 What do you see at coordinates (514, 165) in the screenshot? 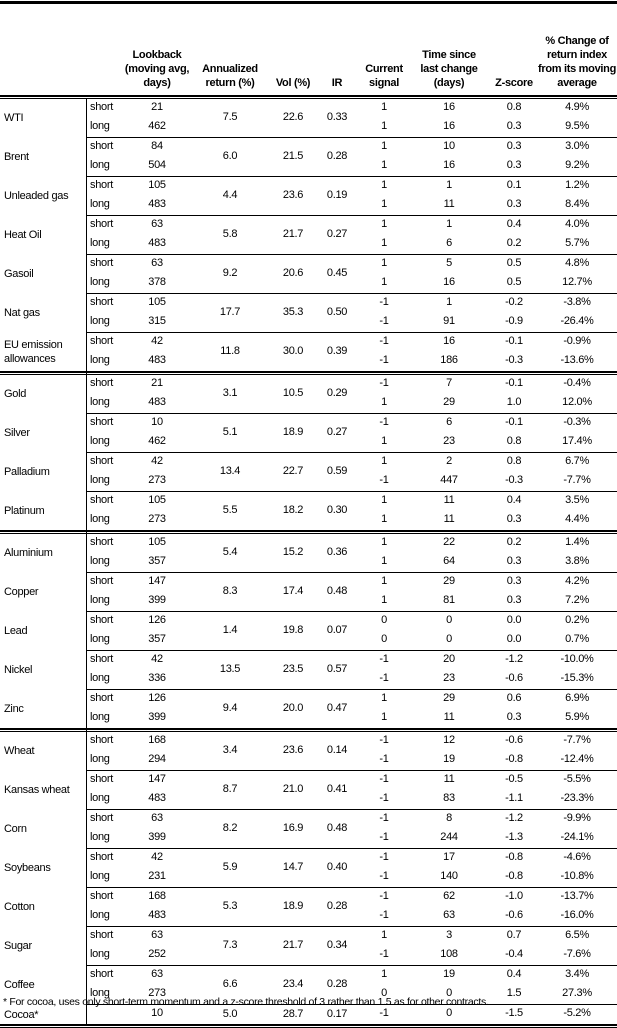
I see `cell-zscore: 0.3` at bounding box center [514, 165].